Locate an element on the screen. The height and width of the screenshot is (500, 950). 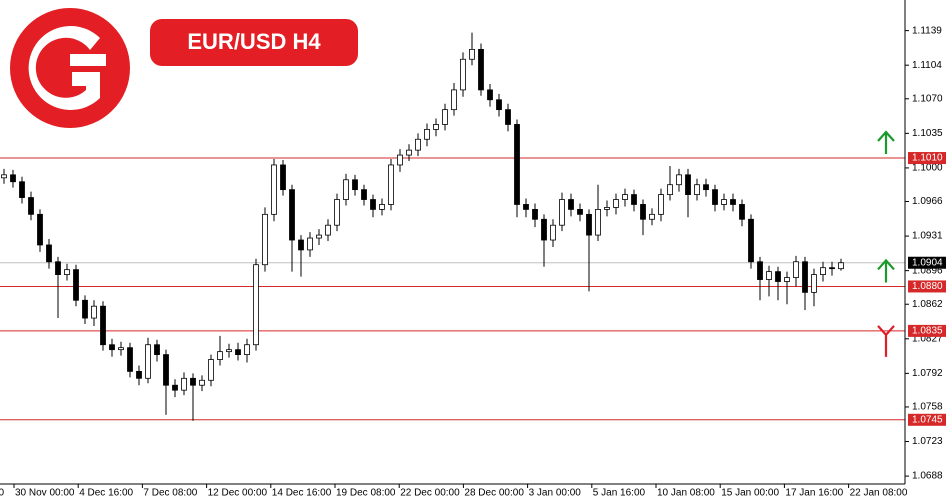
current-price-label: 1.0904 is located at coordinates (927, 262).